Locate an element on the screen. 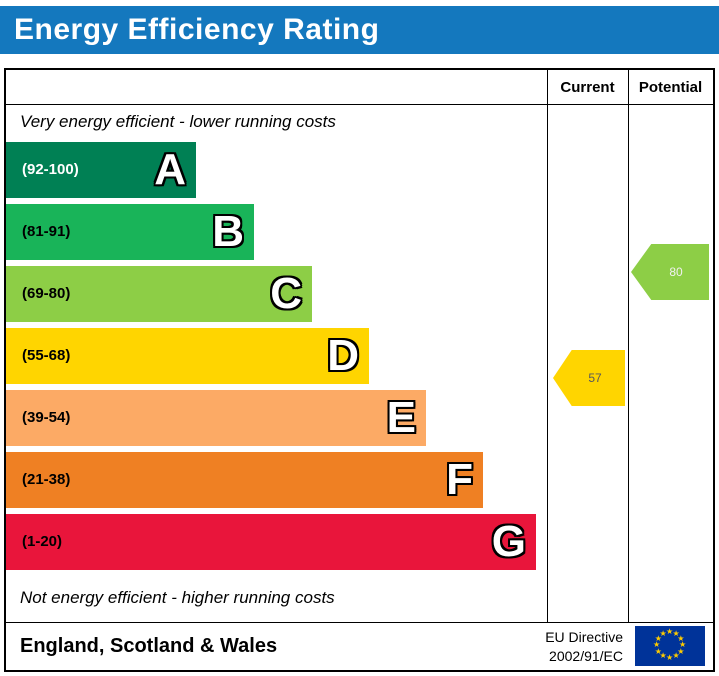 The image size is (719, 676). band-f-letter: F is located at coordinates (459, 479).